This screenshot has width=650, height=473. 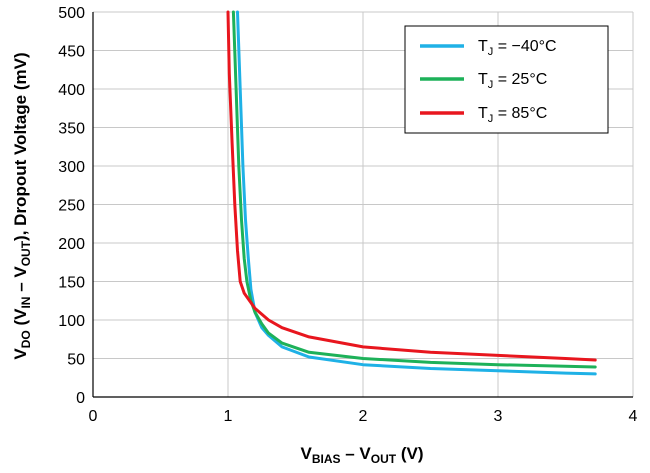 I want to click on y-tick-label: 450, so click(x=71, y=52).